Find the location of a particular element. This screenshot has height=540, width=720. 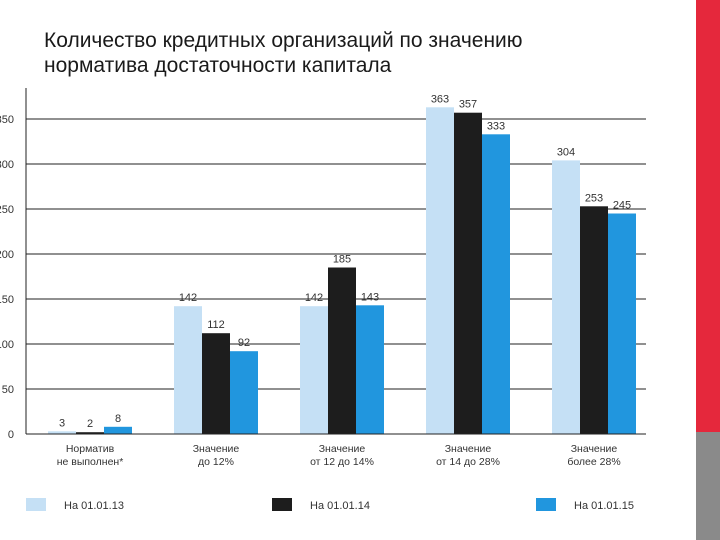

value-label-4-2: 357 is located at coordinates (468, 105).